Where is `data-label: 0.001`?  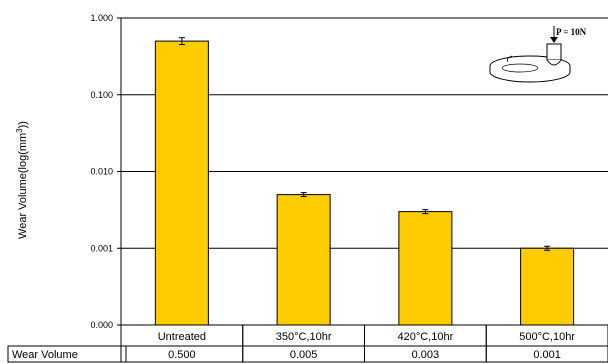 data-label: 0.001 is located at coordinates (547, 355).